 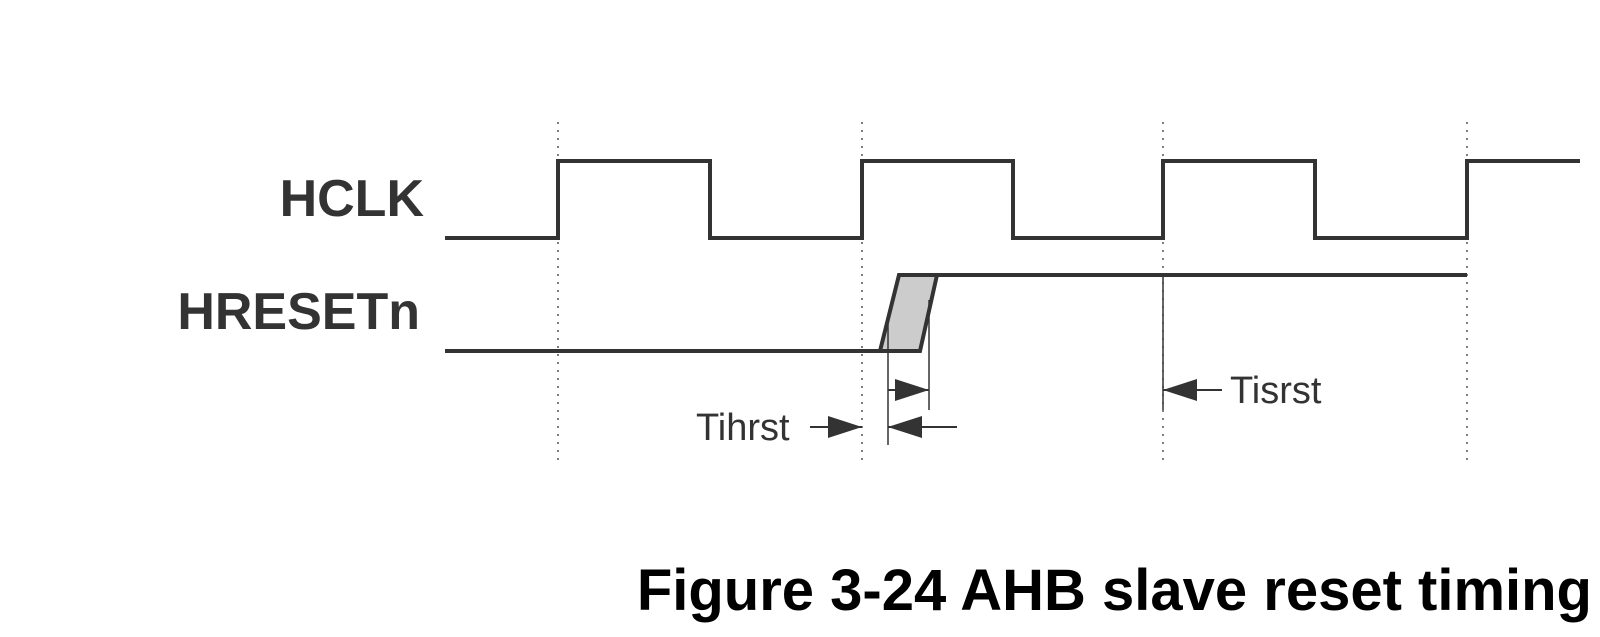 I want to click on hclk-label: HCLK, so click(x=352, y=199).